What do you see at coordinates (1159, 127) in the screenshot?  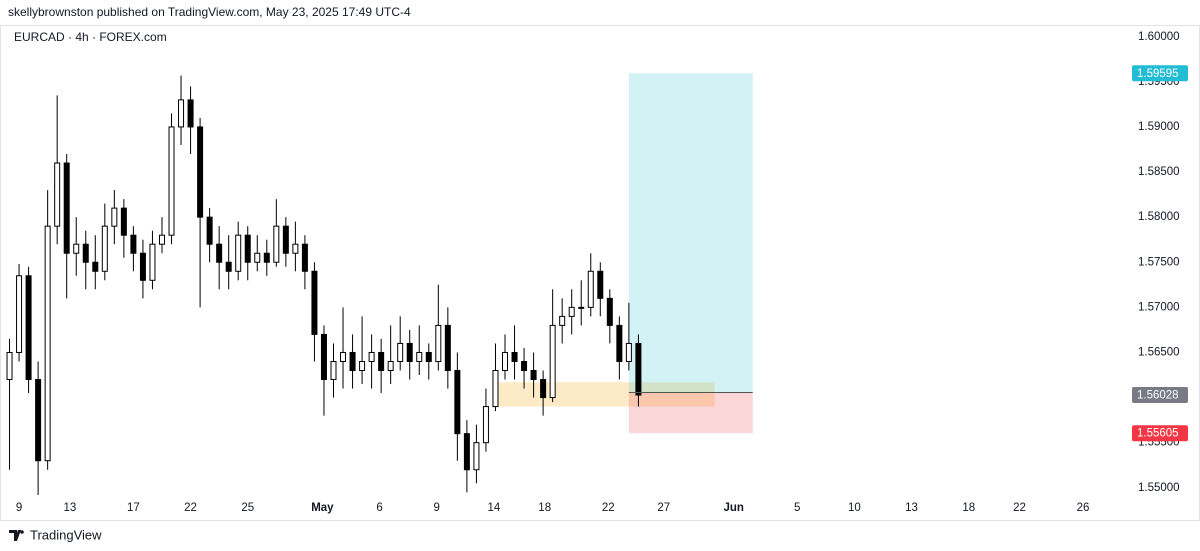 I see `y-tick-label: 1.59000` at bounding box center [1159, 127].